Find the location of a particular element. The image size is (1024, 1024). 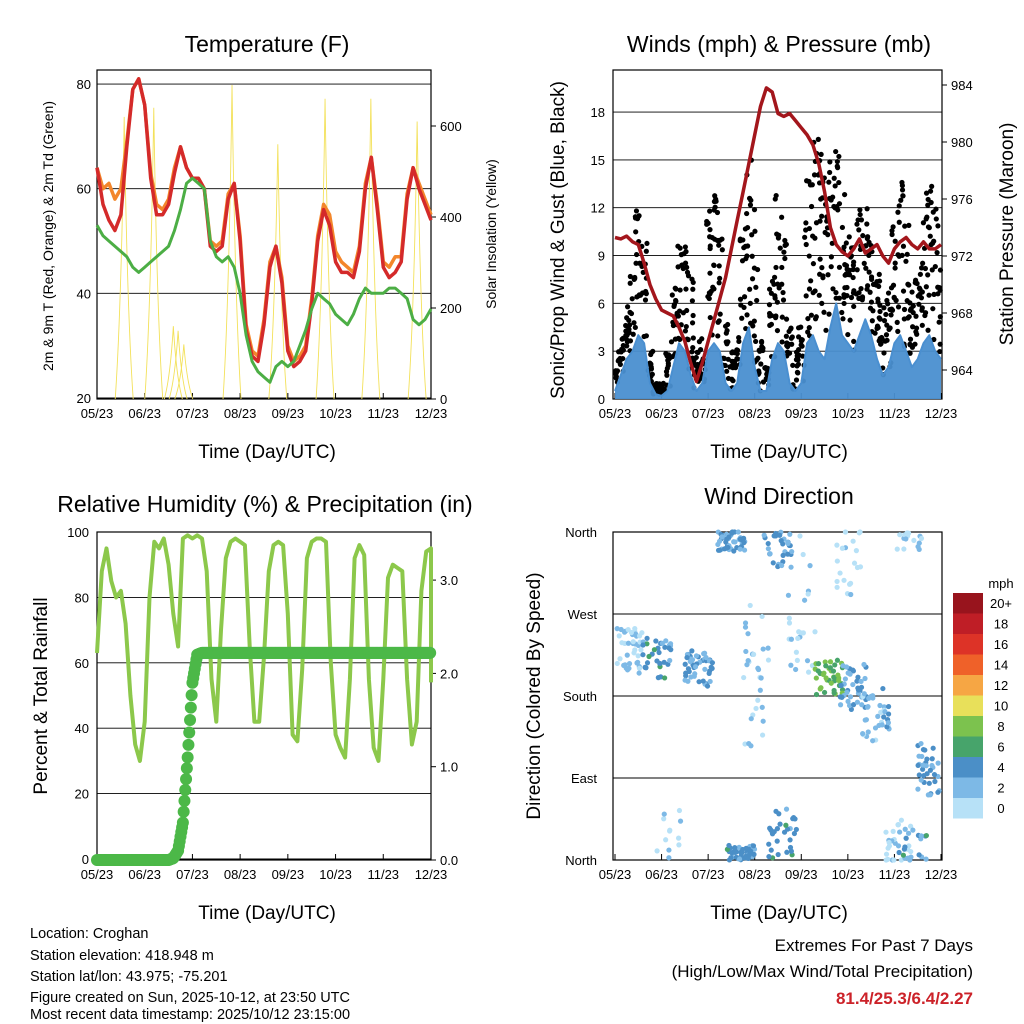

y-tick-label: 12 is located at coordinates (598, 208).